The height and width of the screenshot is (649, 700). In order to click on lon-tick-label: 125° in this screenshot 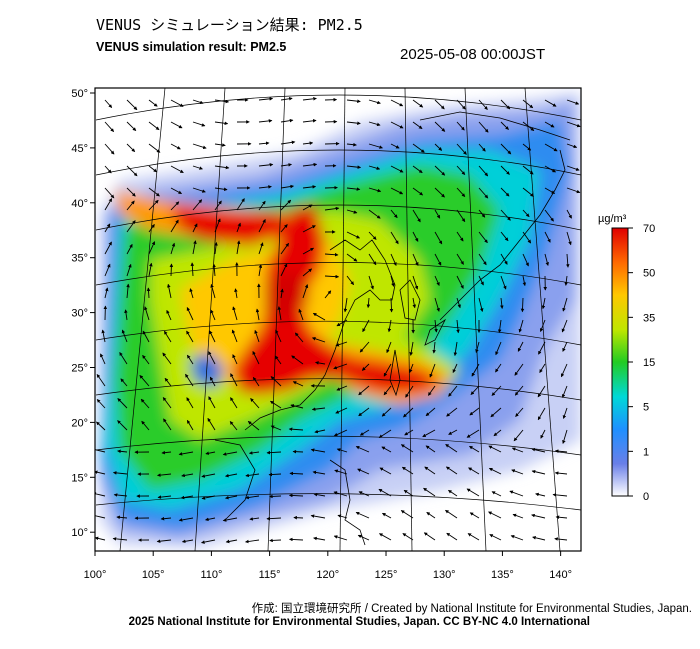, I will do `click(386, 575)`.